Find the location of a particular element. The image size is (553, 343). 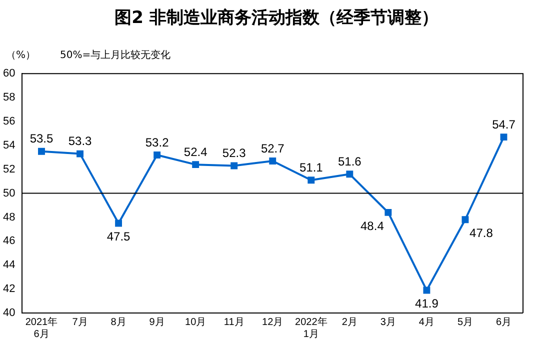

data-label: 47.5 is located at coordinates (118, 237).